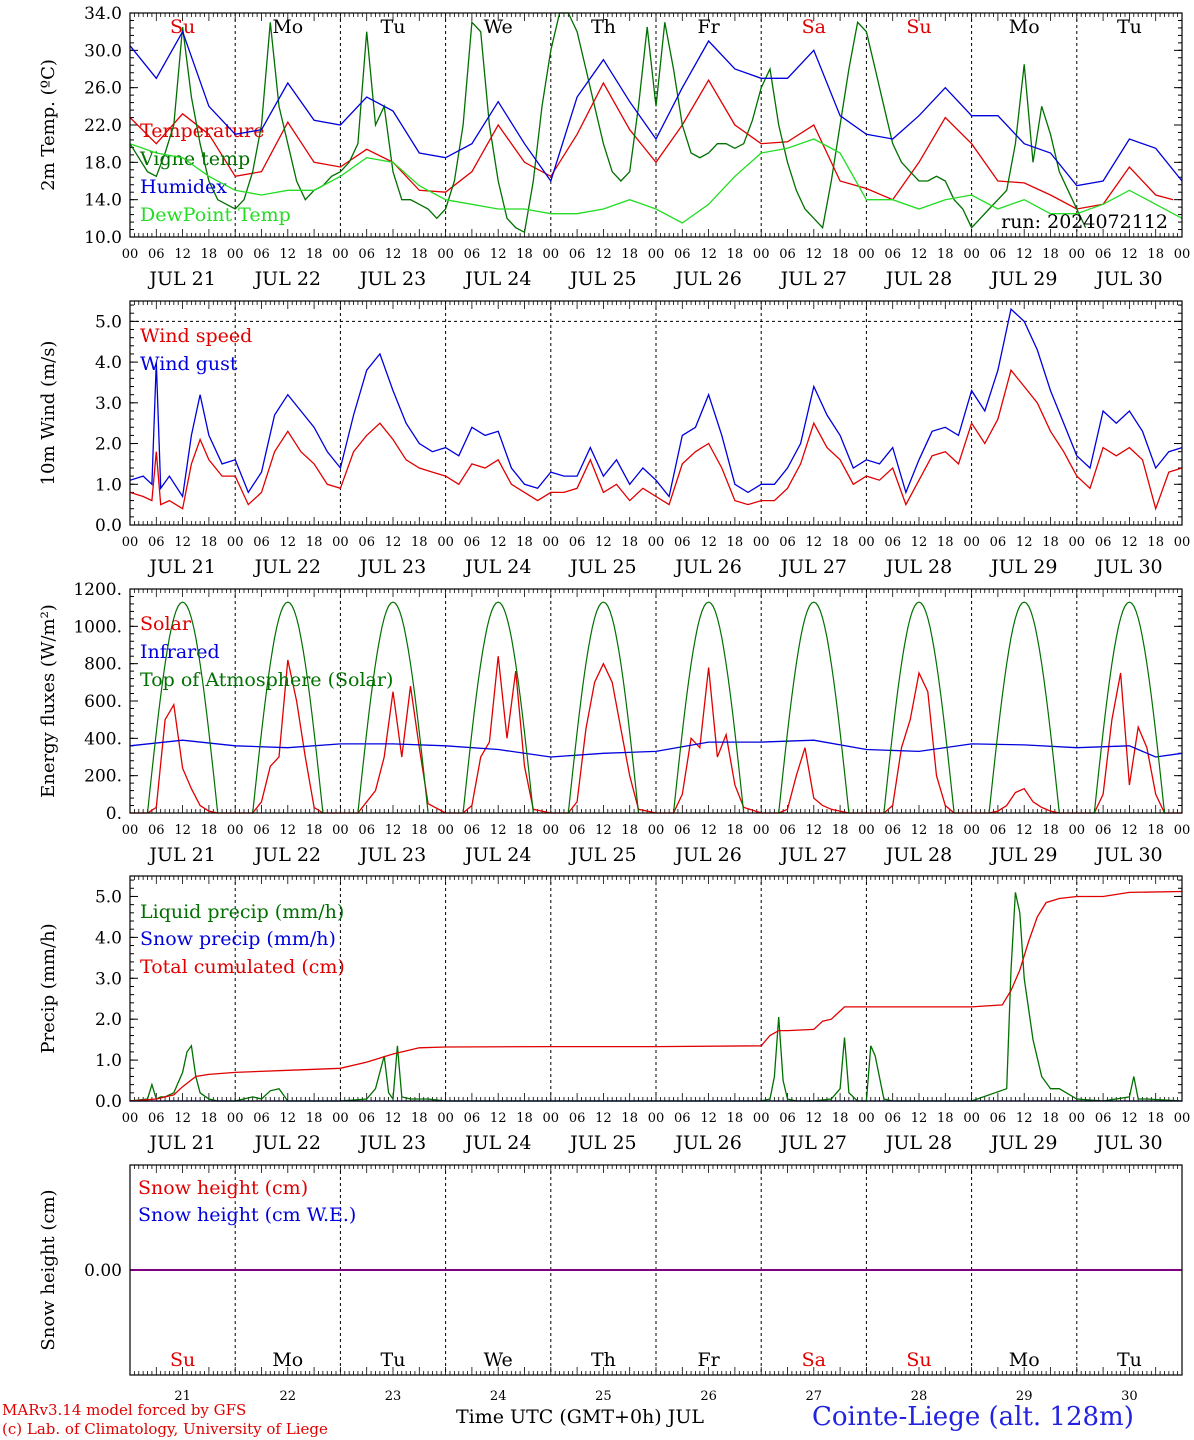 The width and height of the screenshot is (1194, 1440). Describe the element at coordinates (603, 27) in the screenshot. I see `weekday-label: Th` at that location.